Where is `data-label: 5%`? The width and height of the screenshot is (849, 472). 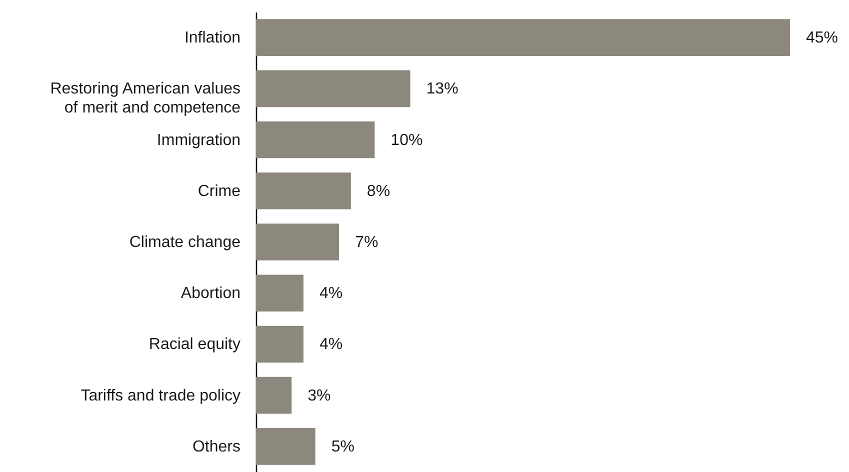 data-label: 5% is located at coordinates (342, 447).